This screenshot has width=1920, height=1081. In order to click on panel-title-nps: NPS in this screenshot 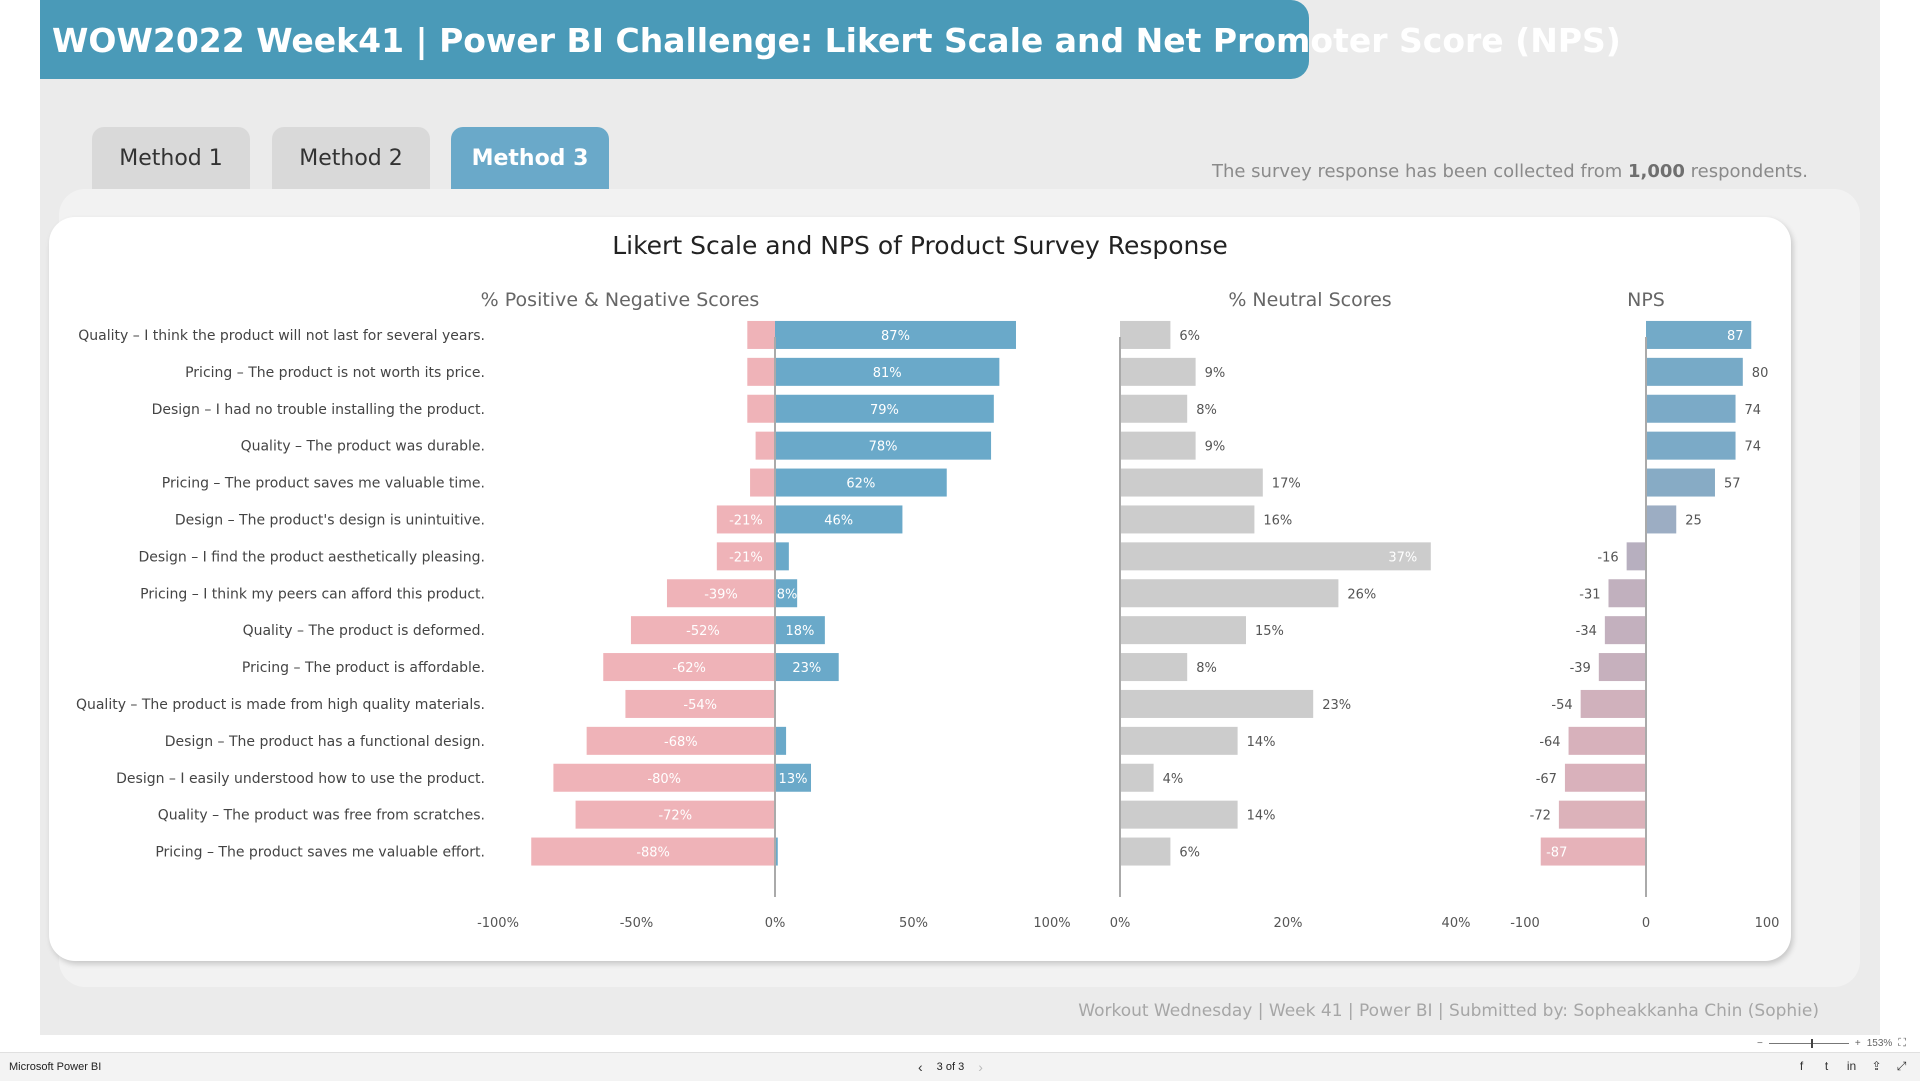, I will do `click(1646, 300)`.